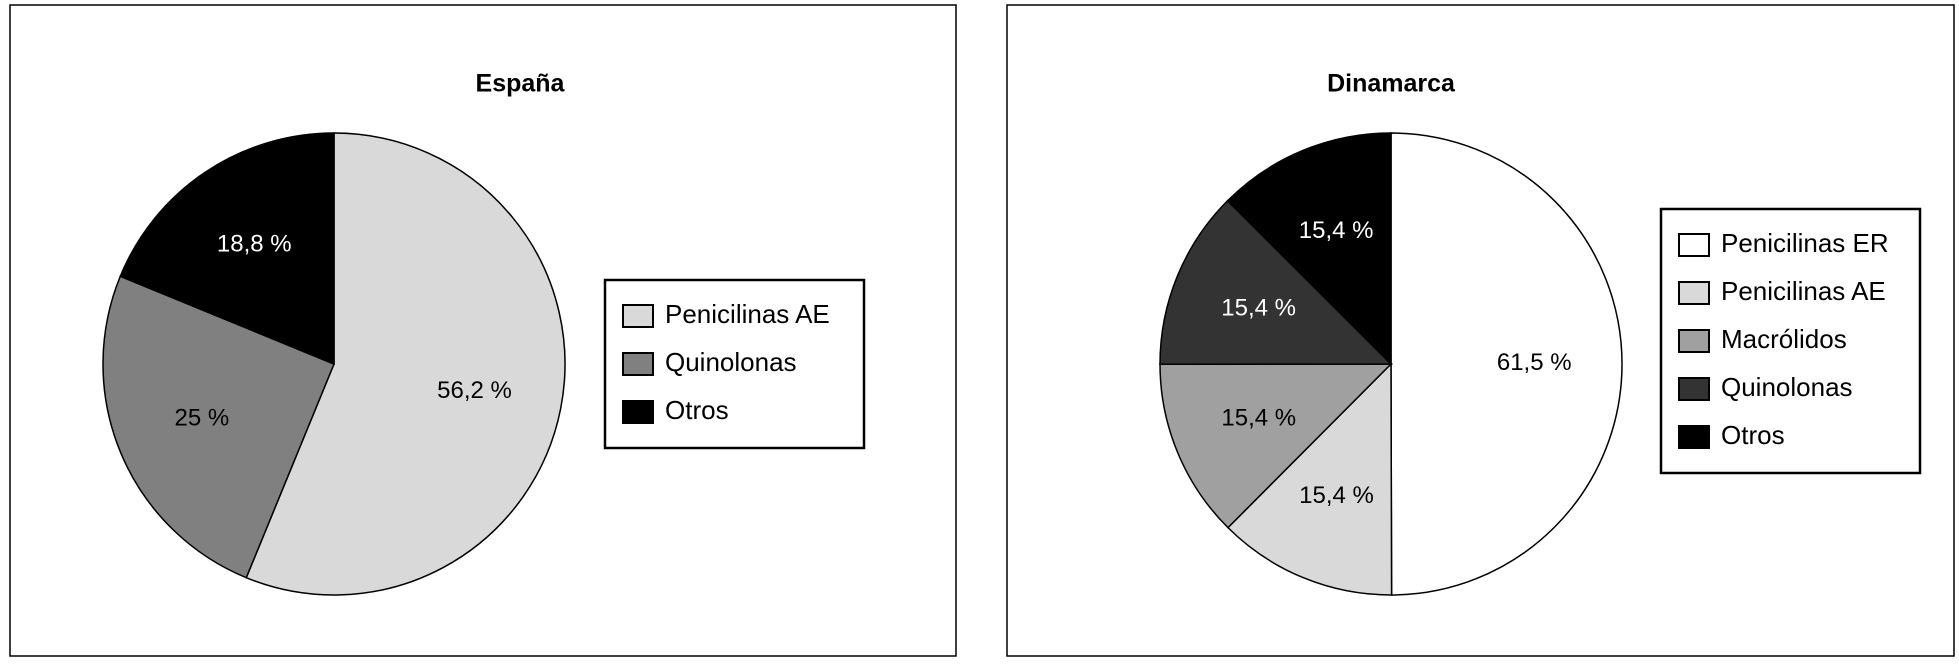 Image resolution: width=1959 pixels, height=667 pixels. I want to click on legend-label: Penicilinas ER, so click(1805, 243).